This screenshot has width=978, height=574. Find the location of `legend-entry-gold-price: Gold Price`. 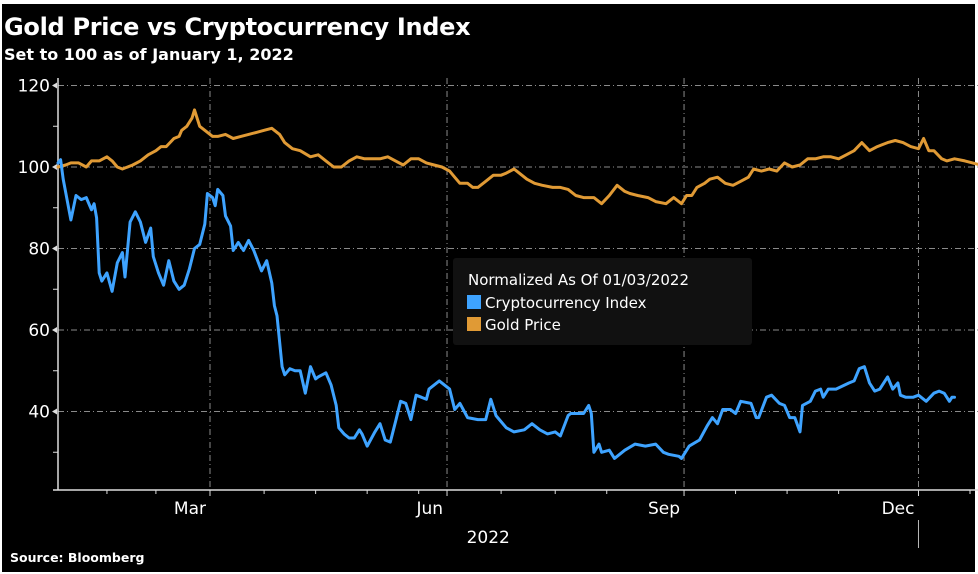

legend-entry-gold-price: Gold Price is located at coordinates (523, 325).